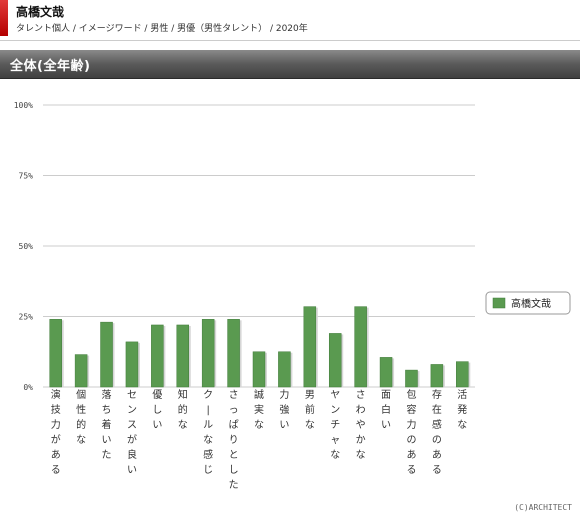 Image resolution: width=580 pixels, height=515 pixels. What do you see at coordinates (132, 395) in the screenshot?
I see `x-tick-label-char: セ` at bounding box center [132, 395].